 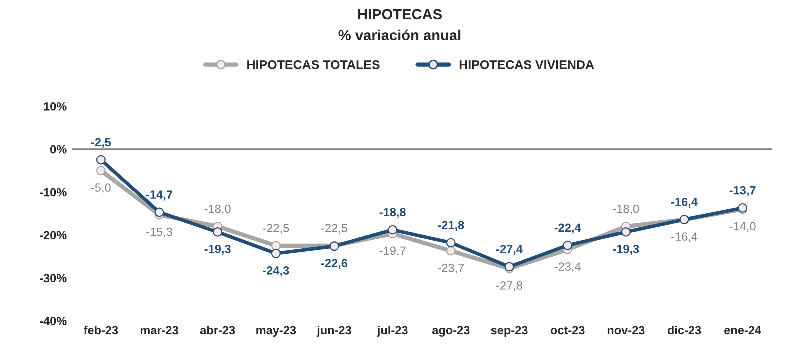 What do you see at coordinates (451, 226) in the screenshot?
I see `data-label: -21,8` at bounding box center [451, 226].